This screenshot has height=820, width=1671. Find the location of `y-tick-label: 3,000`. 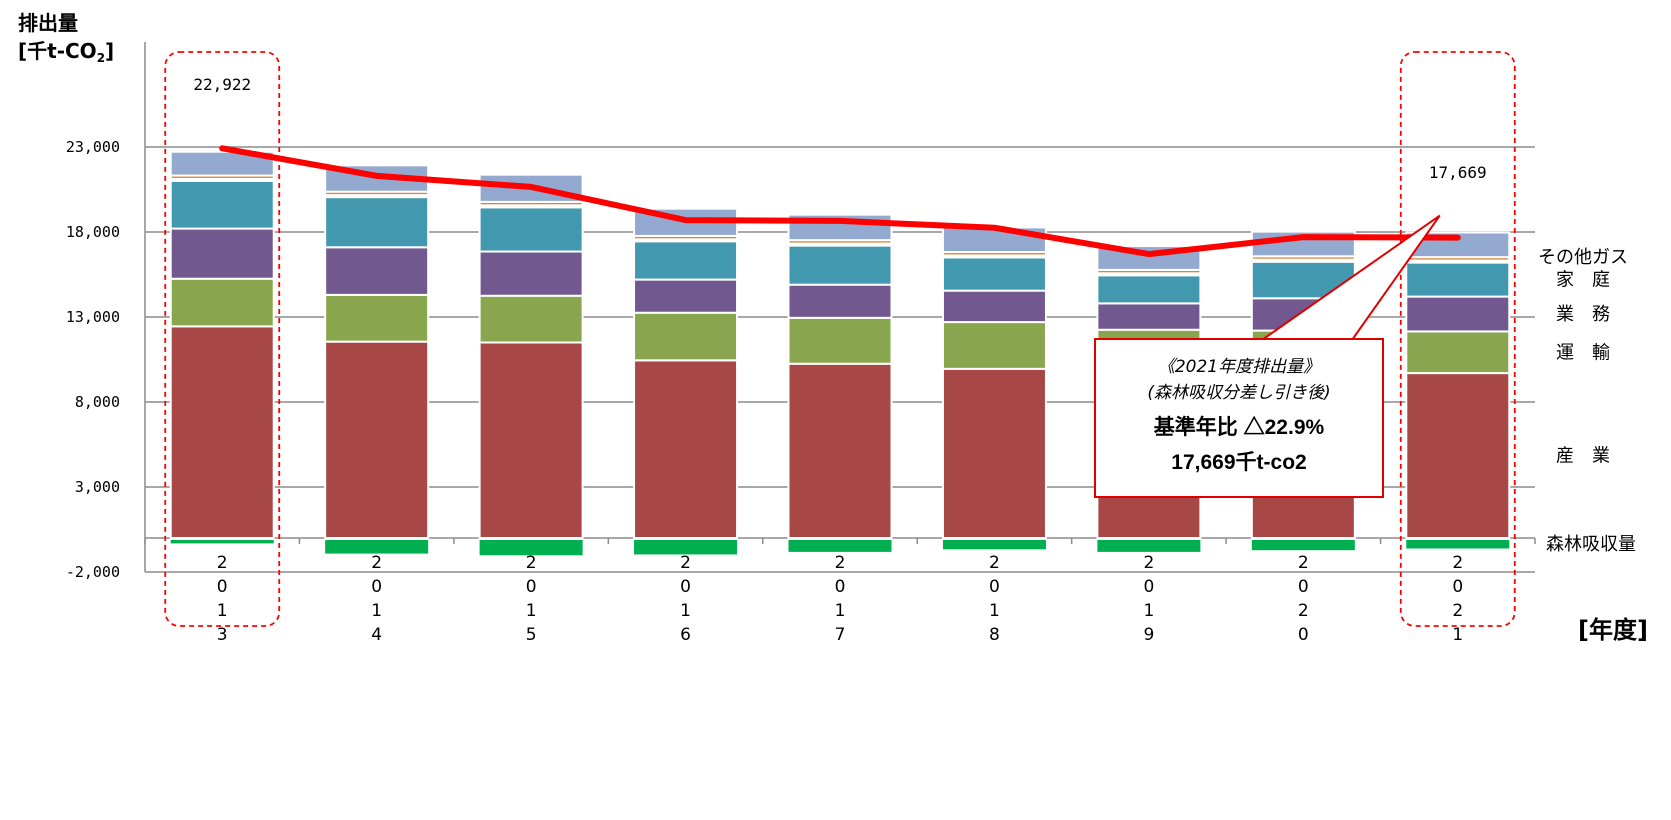

y-tick-label: 3,000 is located at coordinates (97, 487).